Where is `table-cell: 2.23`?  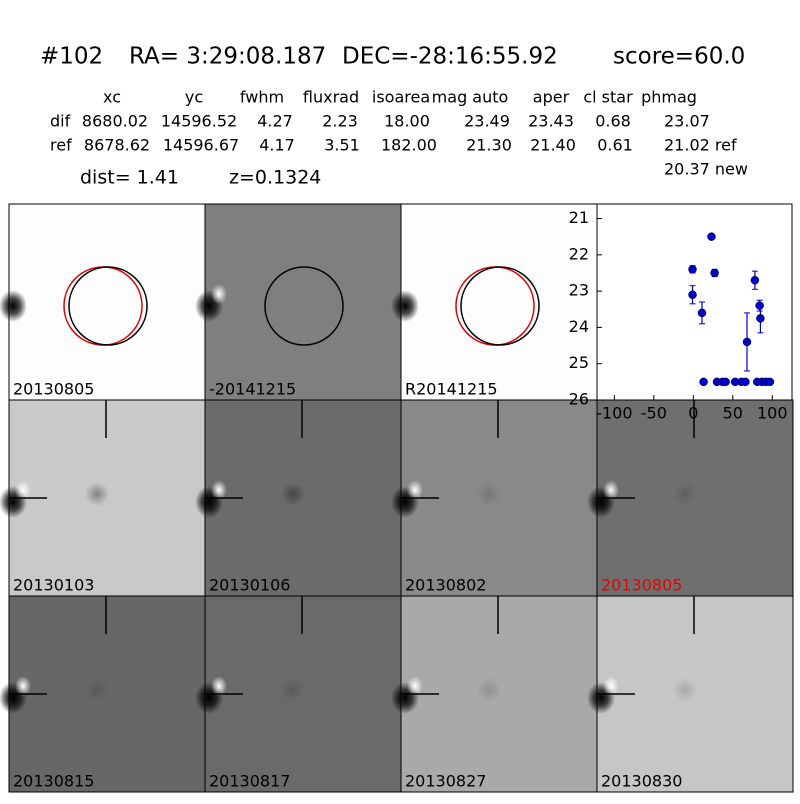 table-cell: 2.23 is located at coordinates (340, 121).